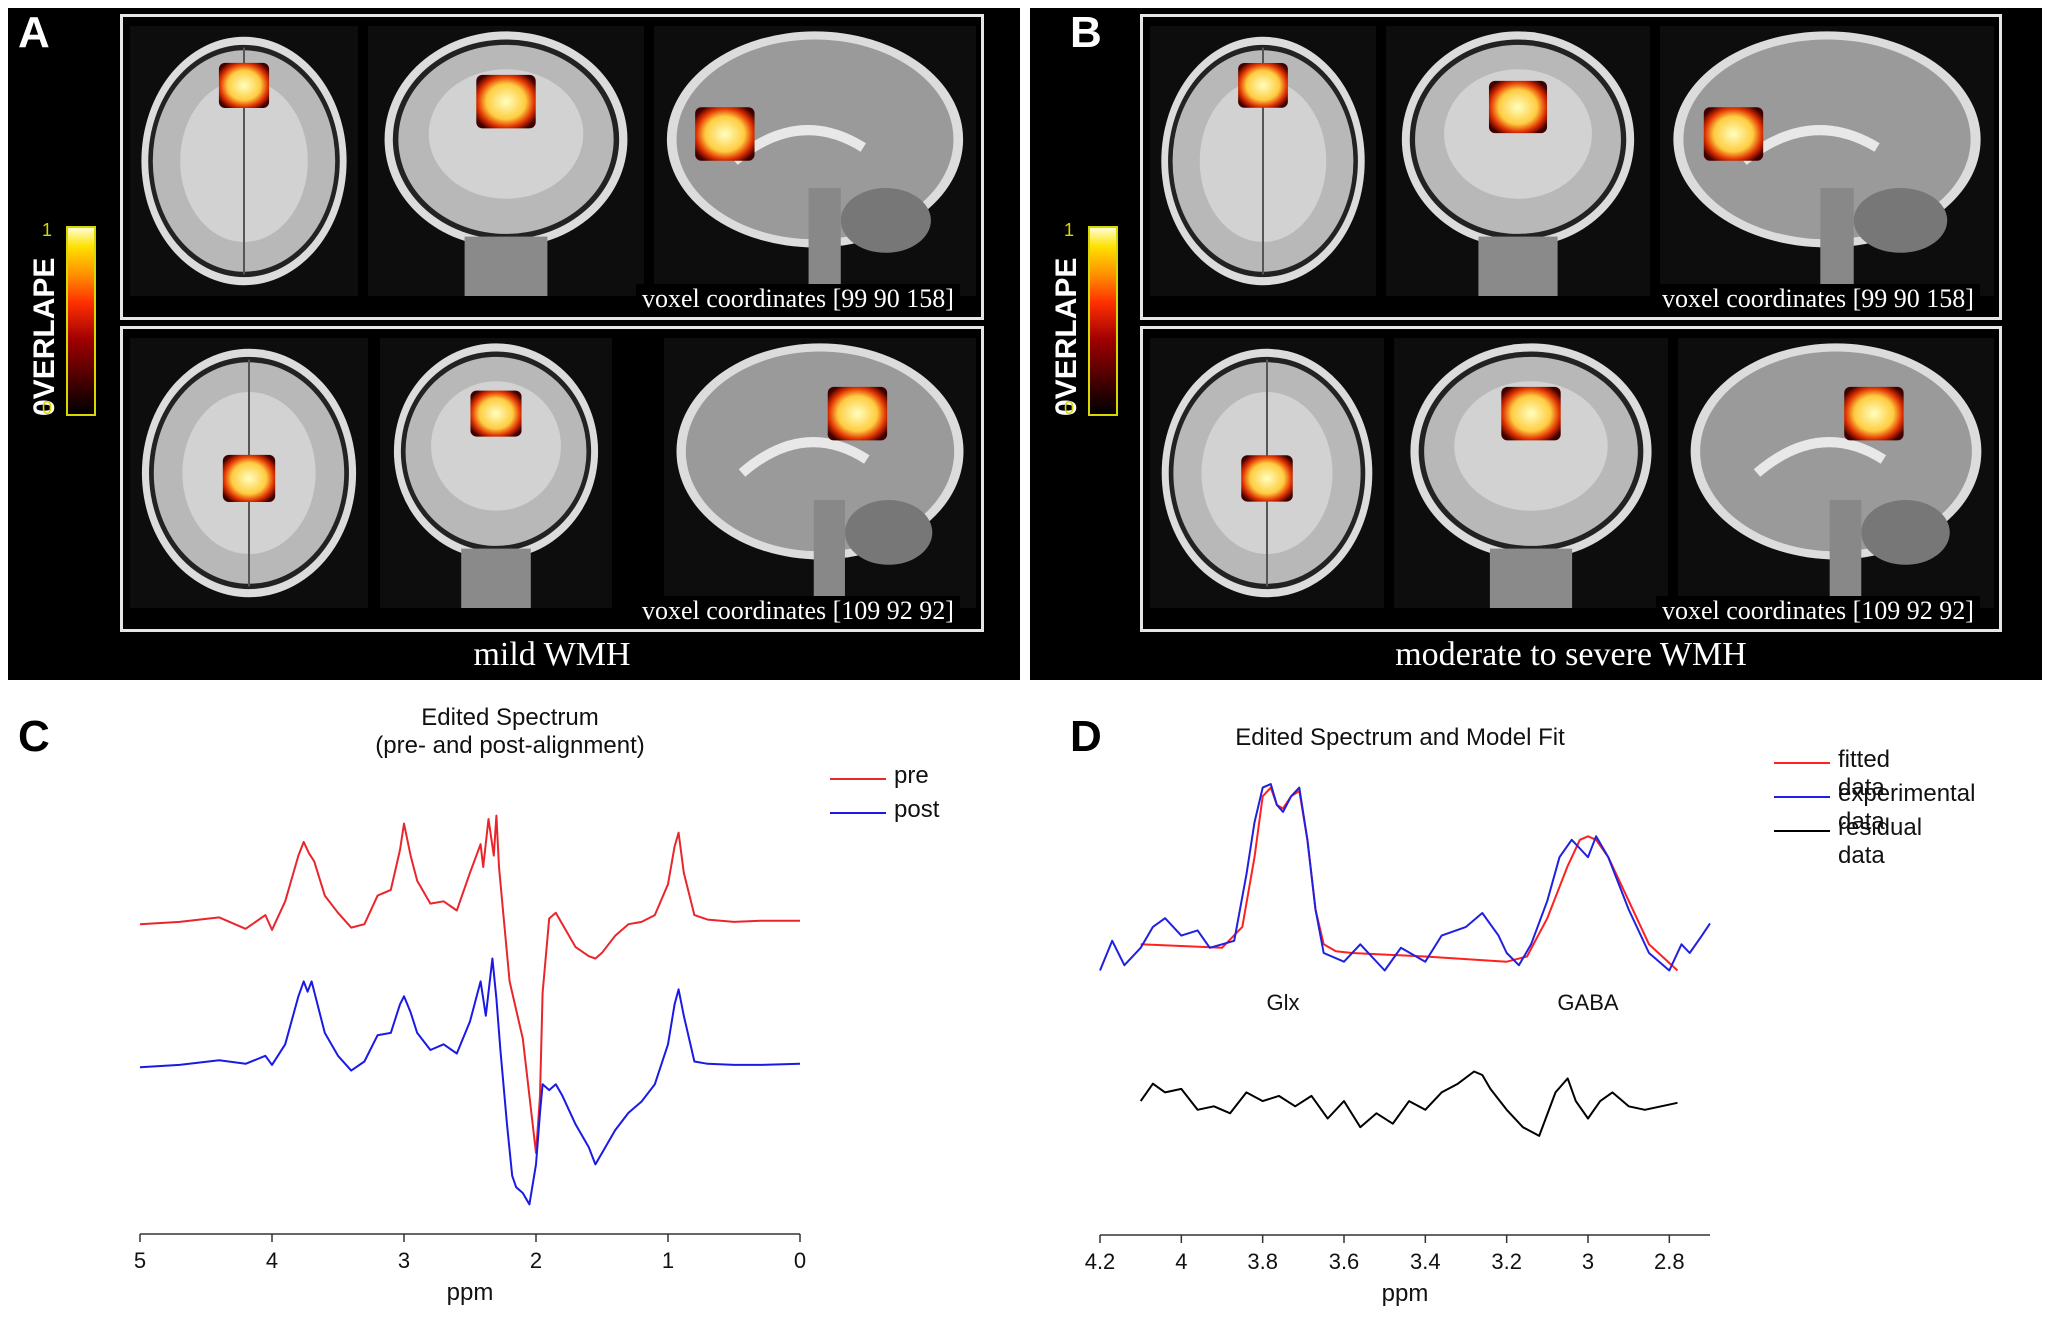 Image resolution: width=2050 pixels, height=1321 pixels. What do you see at coordinates (1669, 1261) in the screenshot?
I see `x-tick-label: 2.8` at bounding box center [1669, 1261].